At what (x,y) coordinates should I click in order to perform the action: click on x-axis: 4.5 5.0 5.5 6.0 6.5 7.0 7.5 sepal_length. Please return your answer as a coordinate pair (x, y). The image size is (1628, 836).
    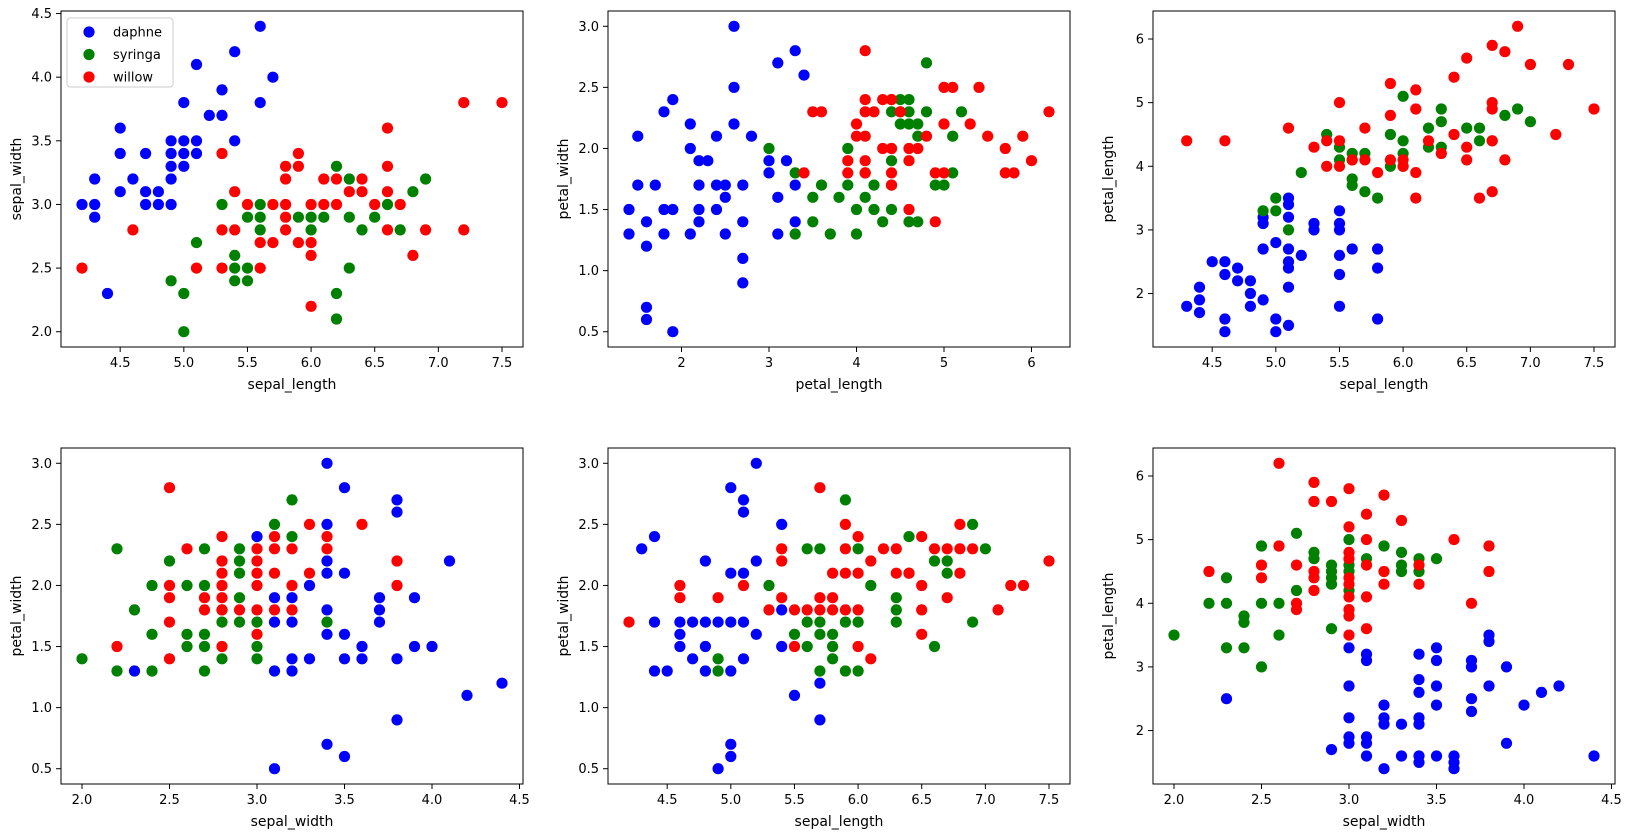
    Looking at the image, I should click on (311, 370).